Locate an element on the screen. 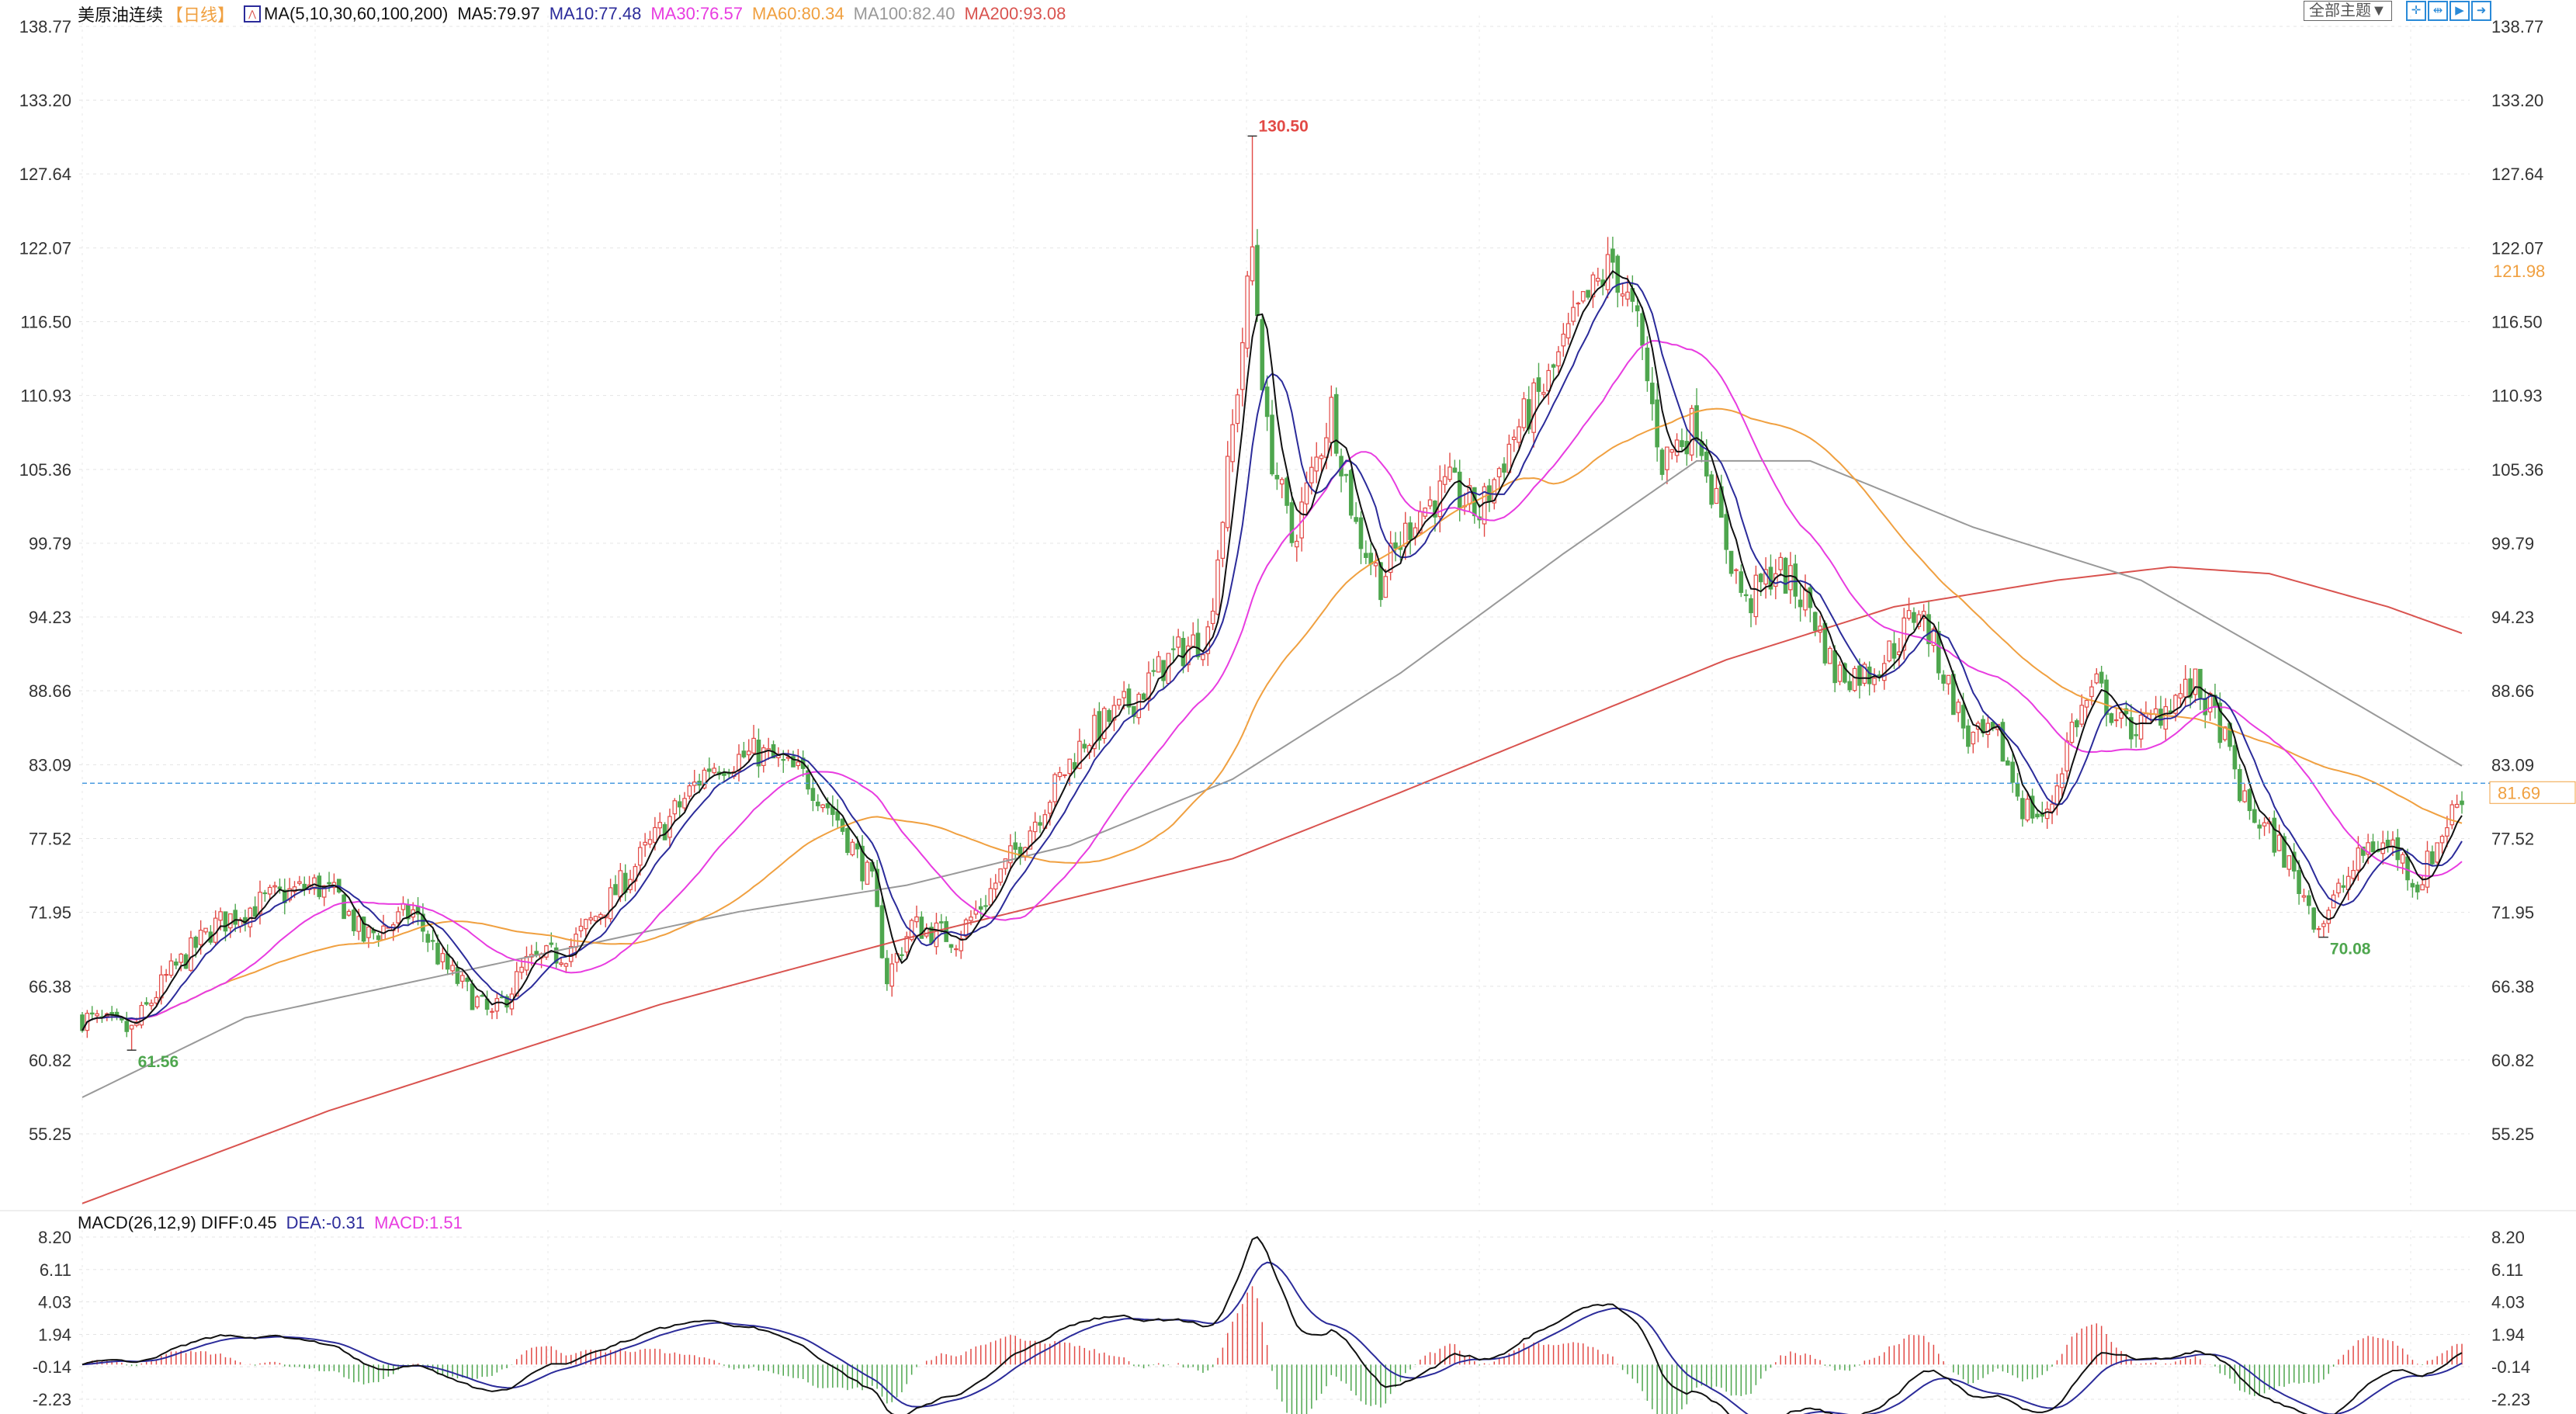  price-axis-label-right: 88.66 is located at coordinates (2512, 691).